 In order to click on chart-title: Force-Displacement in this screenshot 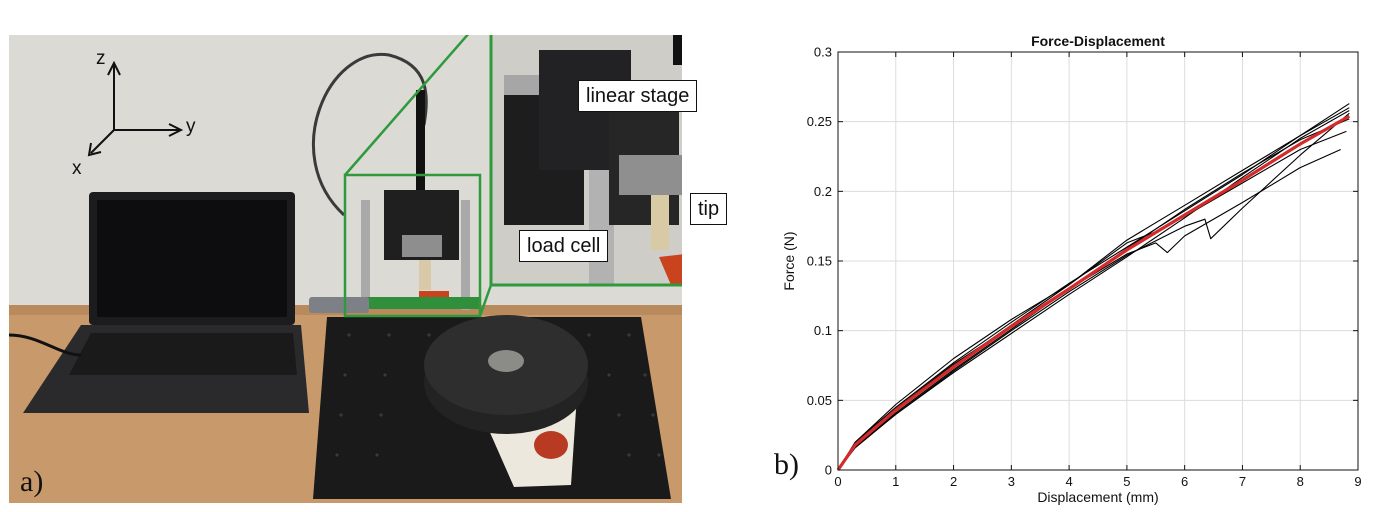, I will do `click(1098, 41)`.